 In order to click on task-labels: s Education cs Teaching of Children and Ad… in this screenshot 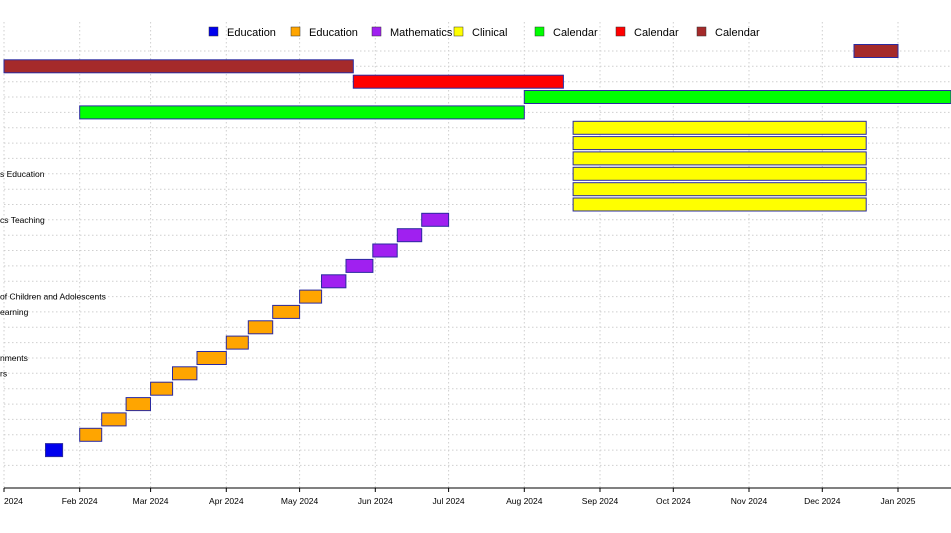, I will do `click(53, 273)`.